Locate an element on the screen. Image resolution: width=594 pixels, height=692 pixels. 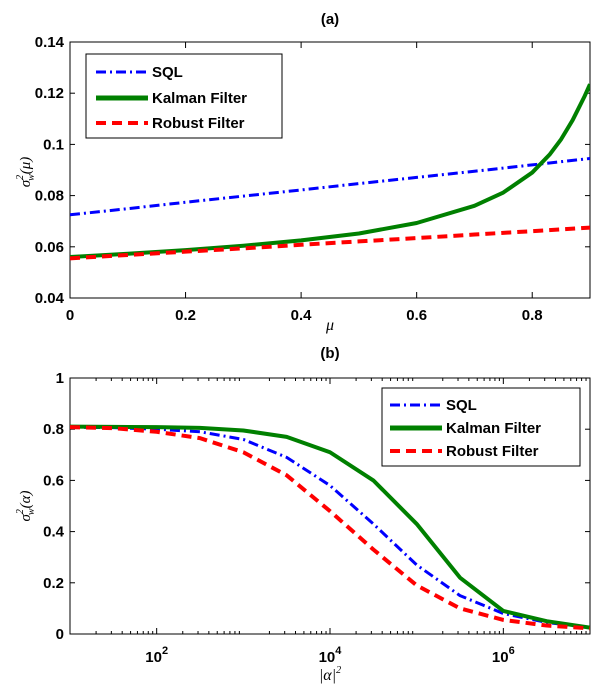
svg-text: |α|2 is located at coordinates (330, 674).